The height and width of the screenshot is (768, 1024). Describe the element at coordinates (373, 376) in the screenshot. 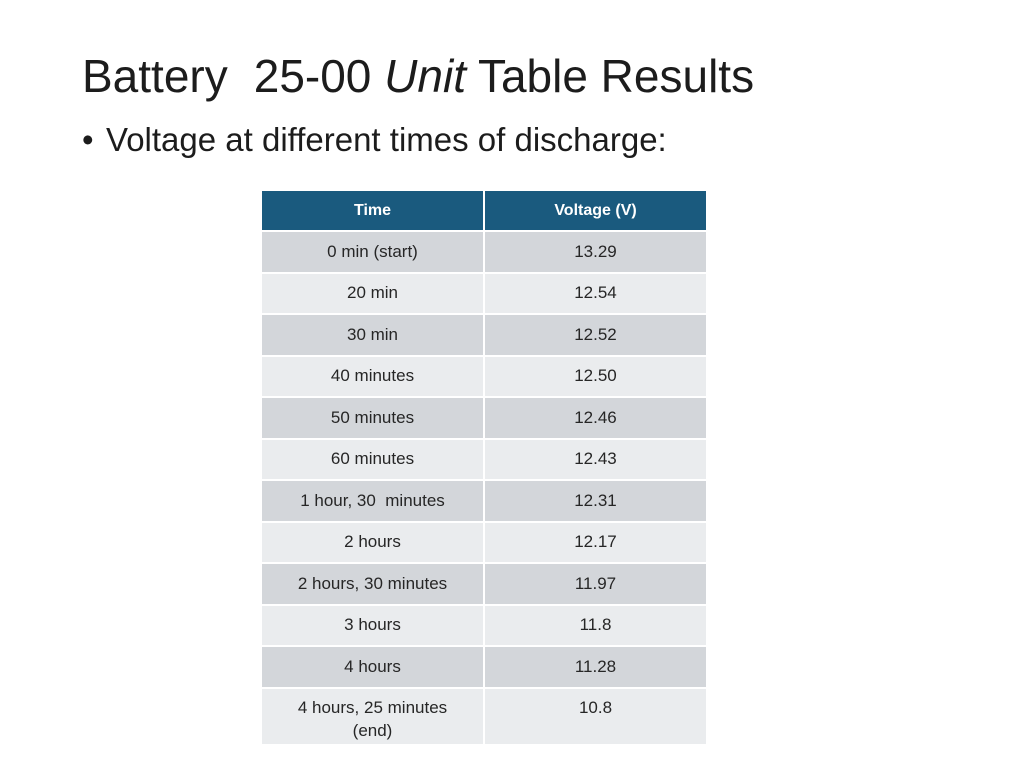

I see `time-cell: 40 minutes` at that location.